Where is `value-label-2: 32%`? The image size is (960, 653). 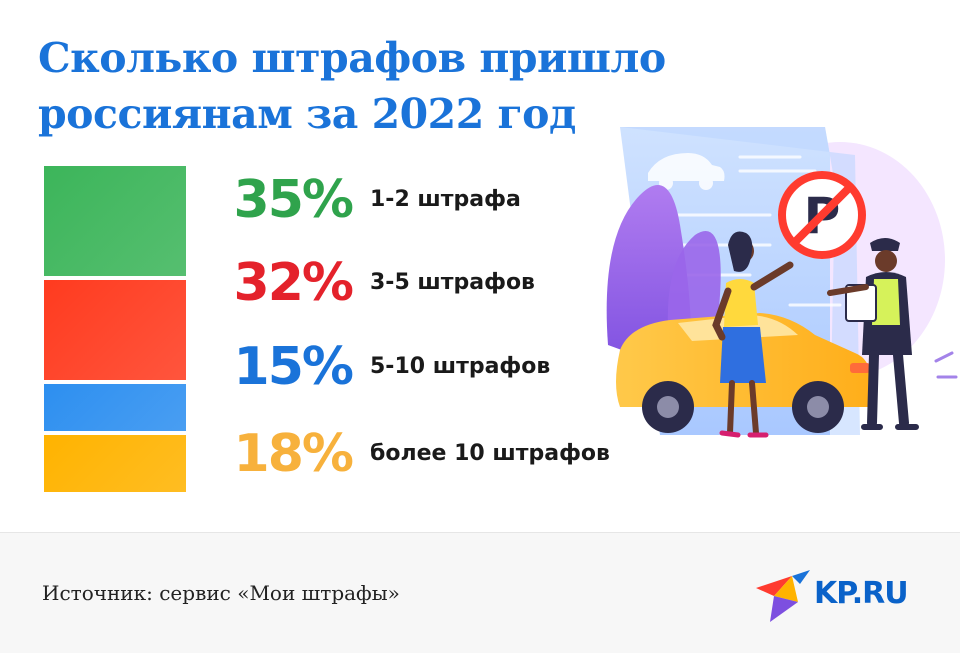
value-label-2: 32% is located at coordinates (293, 283).